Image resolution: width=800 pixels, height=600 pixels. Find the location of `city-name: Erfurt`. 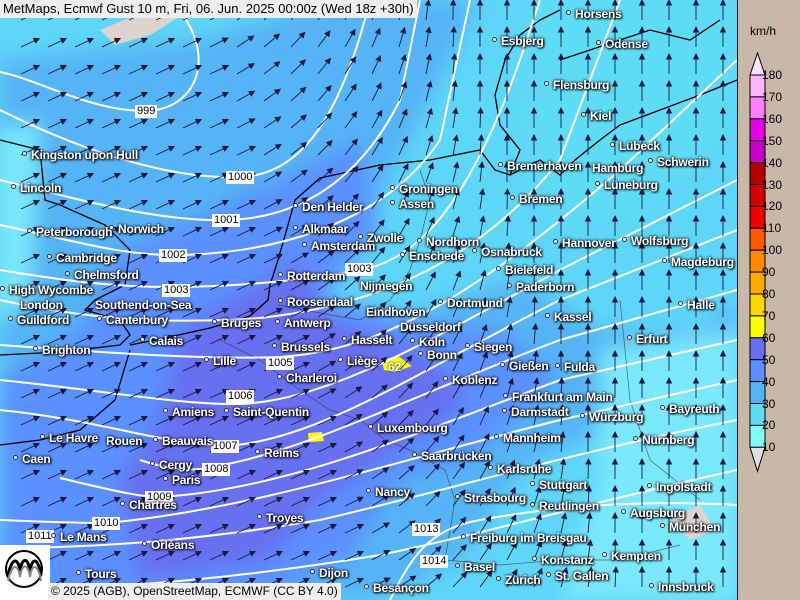

city-name: Erfurt is located at coordinates (652, 339).